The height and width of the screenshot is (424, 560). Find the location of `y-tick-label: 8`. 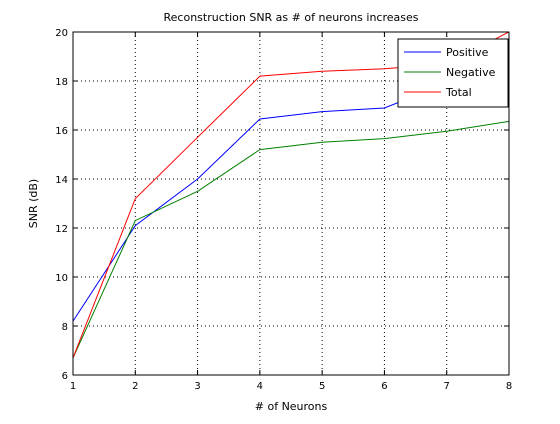

y-tick-label: 8 is located at coordinates (65, 327).